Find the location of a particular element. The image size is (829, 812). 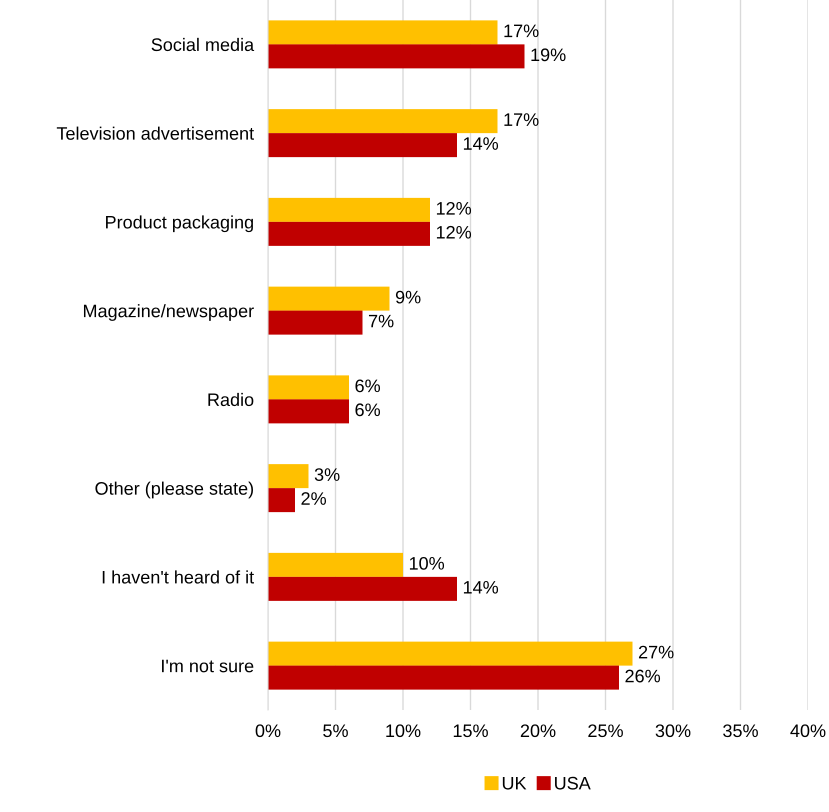

x-tick-label: 0% is located at coordinates (268, 731).